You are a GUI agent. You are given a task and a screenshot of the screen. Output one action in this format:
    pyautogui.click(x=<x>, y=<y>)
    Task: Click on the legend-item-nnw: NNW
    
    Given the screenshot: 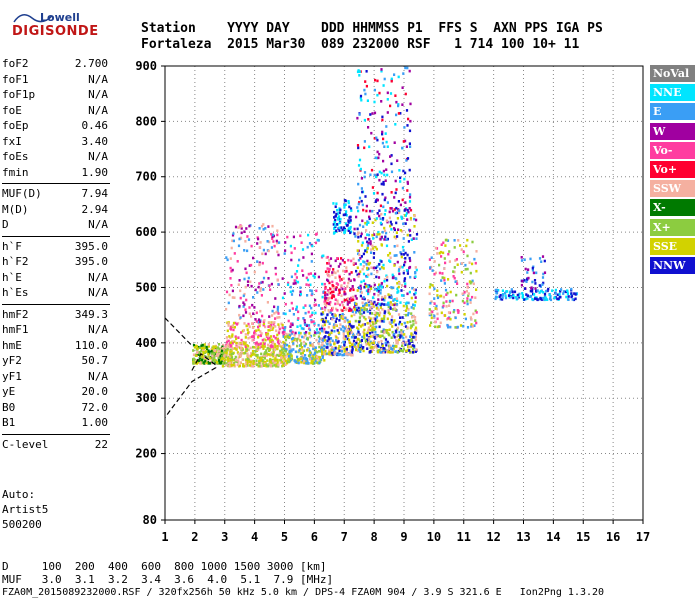 What is the action you would take?
    pyautogui.click(x=672, y=265)
    